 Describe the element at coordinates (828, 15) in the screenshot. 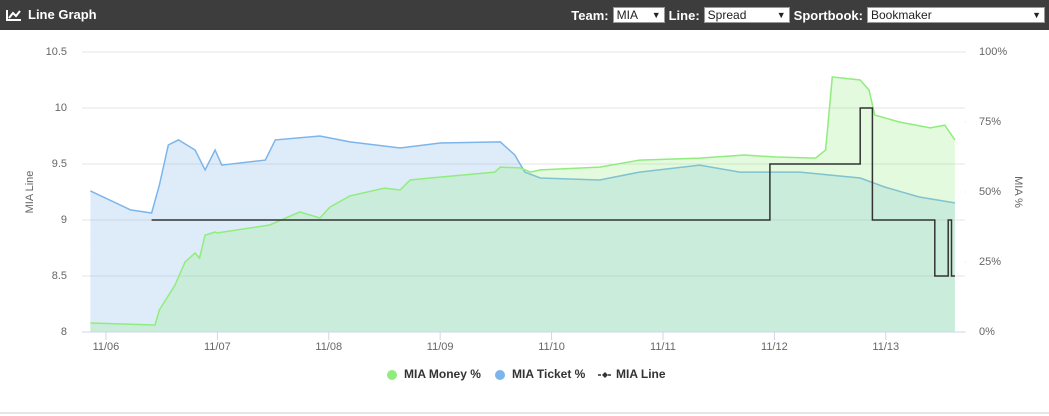

I see `control-label: Sportbook:` at that location.